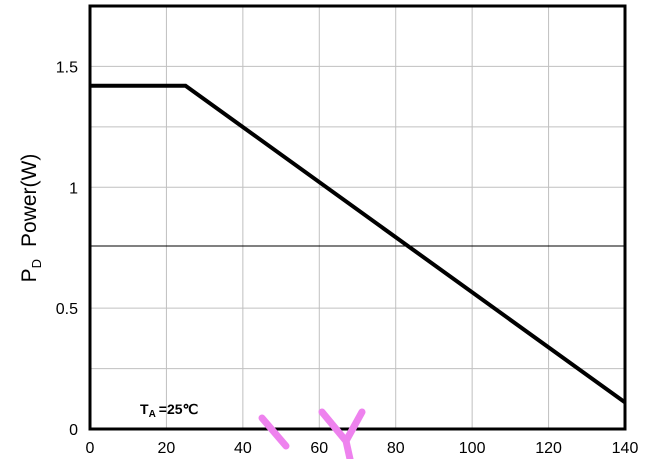 This screenshot has height=459, width=662. What do you see at coordinates (73, 430) in the screenshot?
I see `y-tick-label: 0` at bounding box center [73, 430].